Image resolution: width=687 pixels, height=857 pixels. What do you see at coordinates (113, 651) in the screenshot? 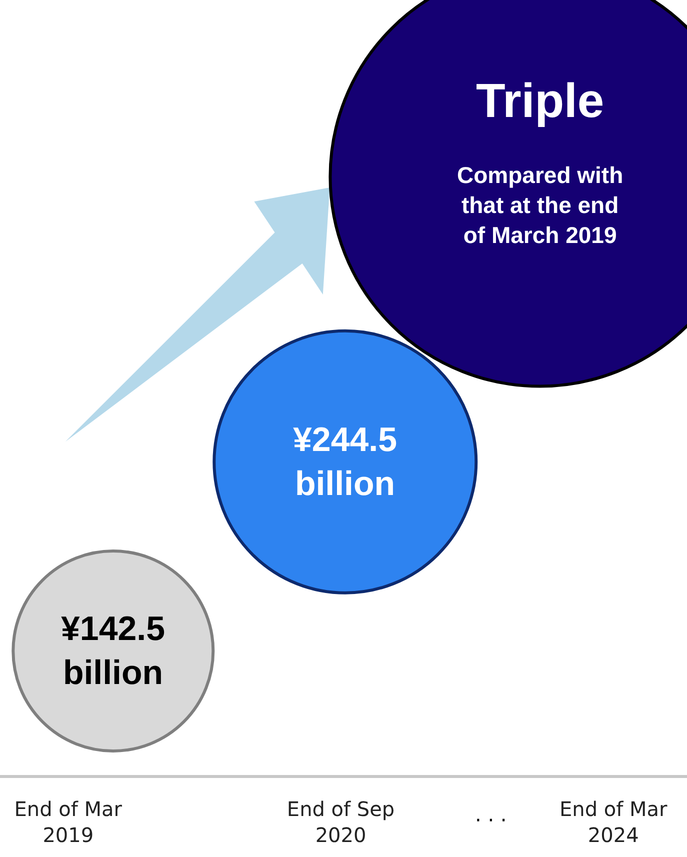
I see `data-label: ¥142.5 billion` at bounding box center [113, 651].